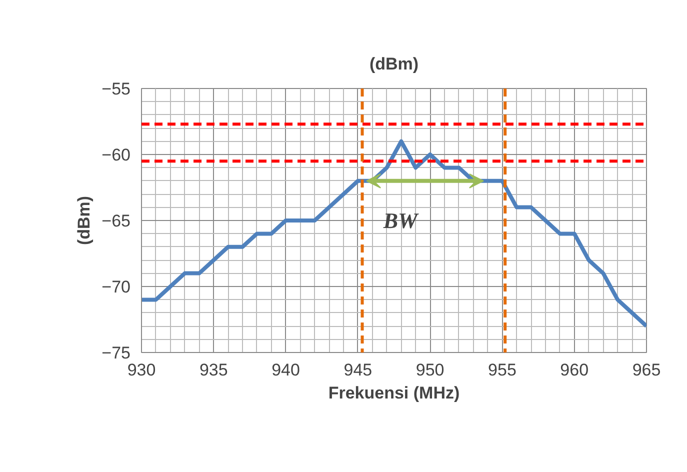 The height and width of the screenshot is (472, 687). What do you see at coordinates (394, 64) in the screenshot?
I see `chart-title: (dBm)` at bounding box center [394, 64].